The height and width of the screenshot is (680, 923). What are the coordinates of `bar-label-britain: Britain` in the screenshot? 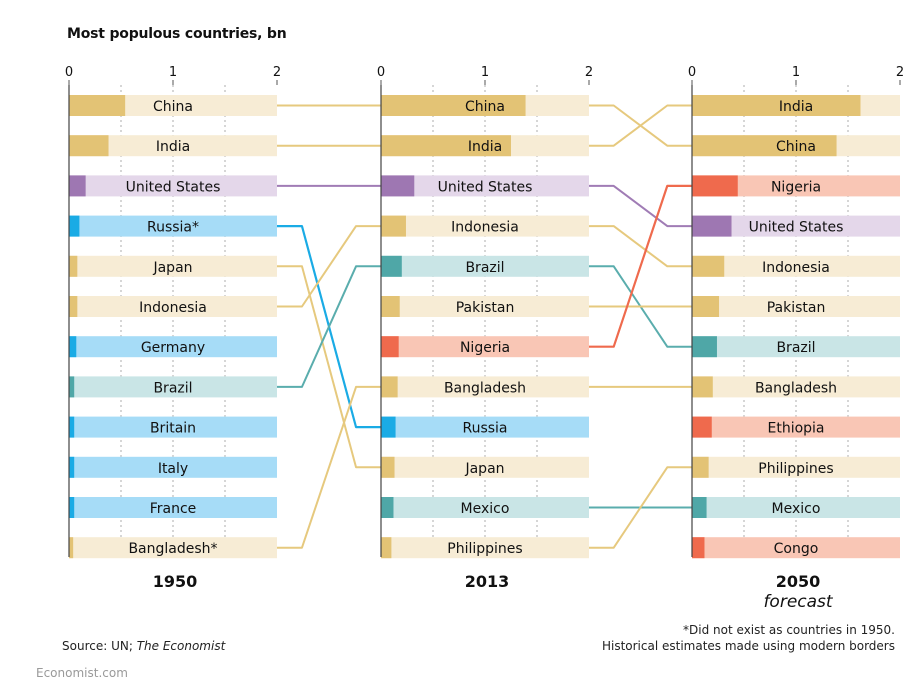 It's located at (173, 429).